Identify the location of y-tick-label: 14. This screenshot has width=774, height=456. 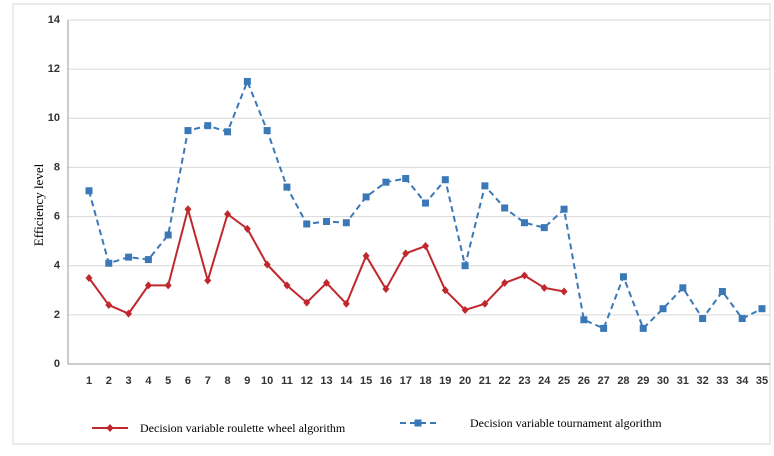
(54, 20).